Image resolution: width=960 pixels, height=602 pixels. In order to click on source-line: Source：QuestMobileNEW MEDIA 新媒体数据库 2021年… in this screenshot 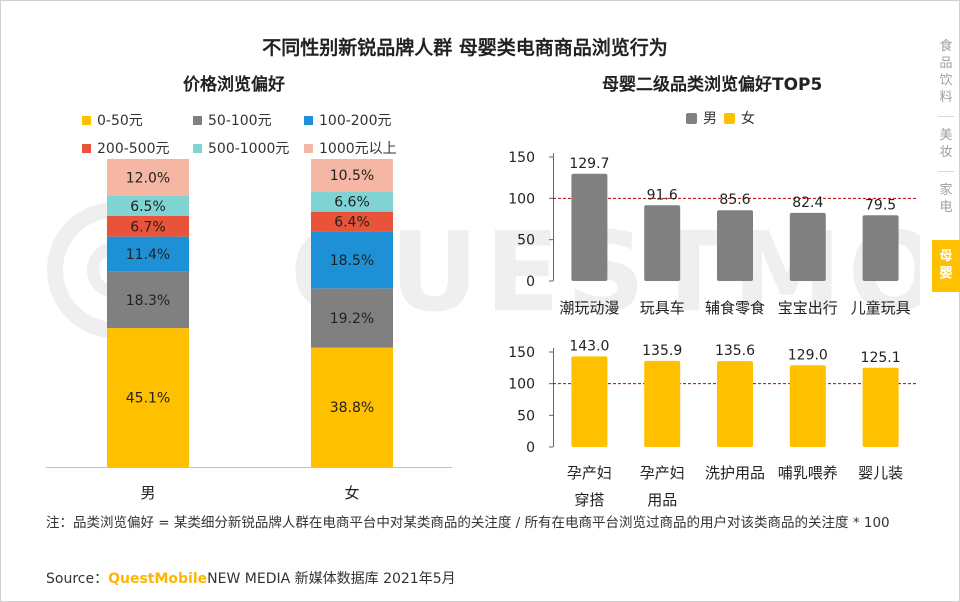, I will do `click(251, 578)`.